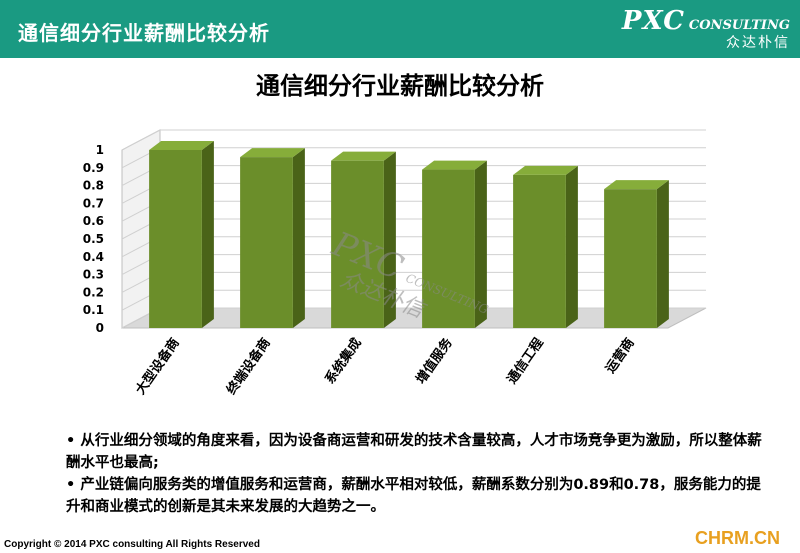 The image size is (800, 553). I want to click on gridline-side, so click(141, 140).